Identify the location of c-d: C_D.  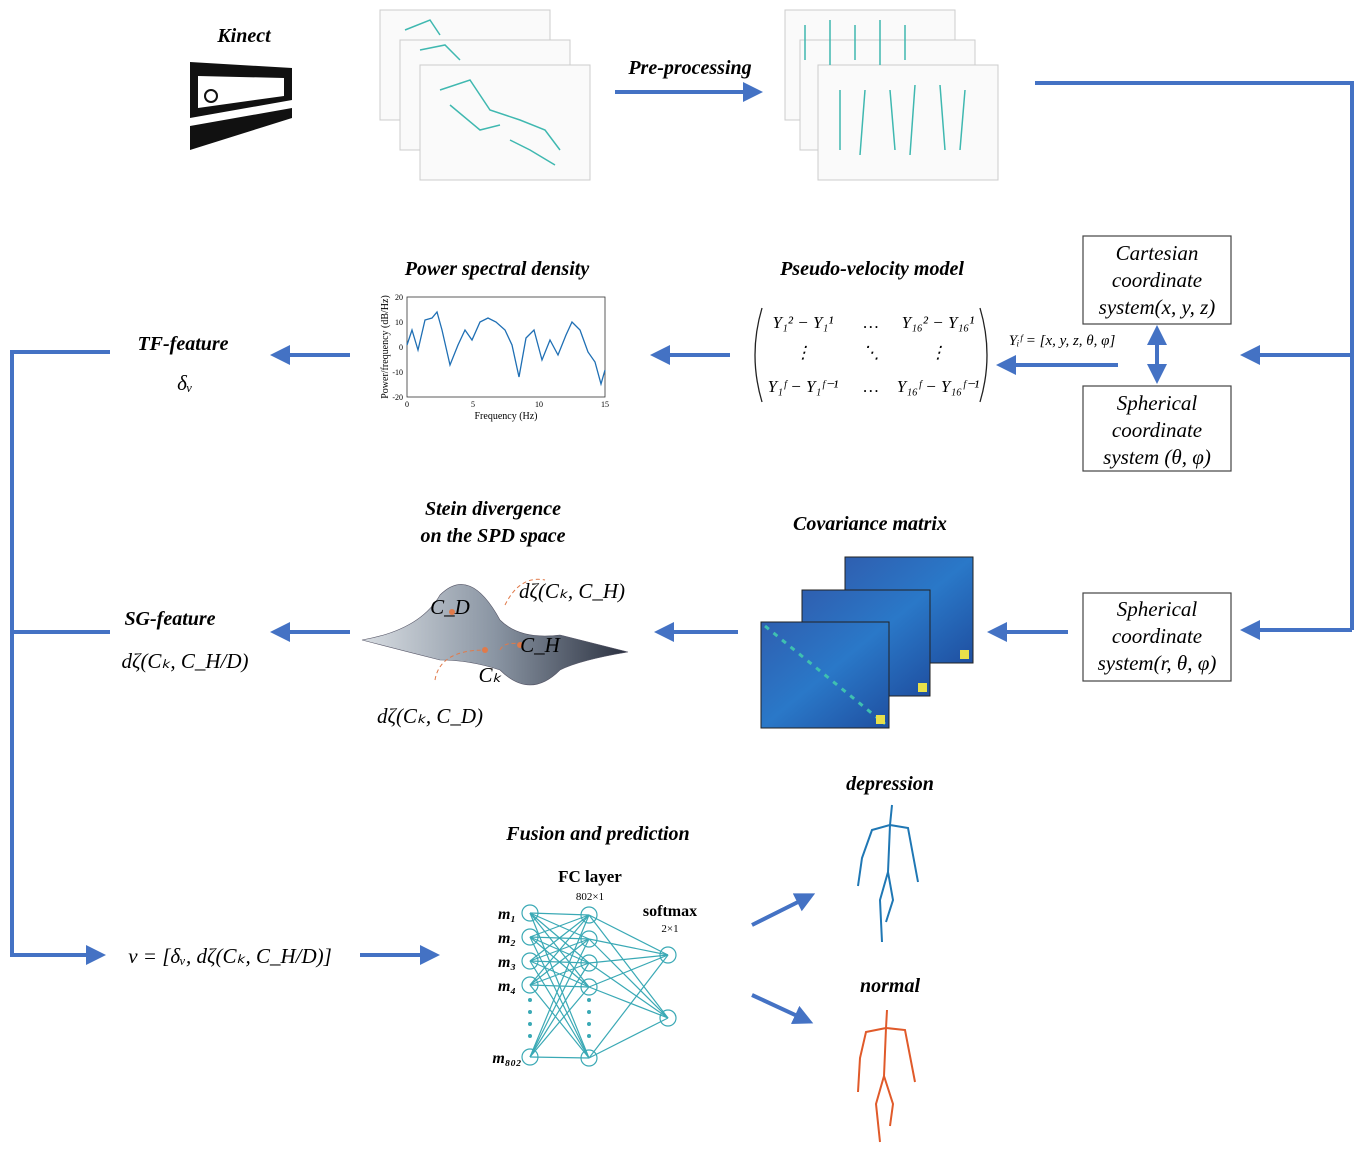
(450, 607).